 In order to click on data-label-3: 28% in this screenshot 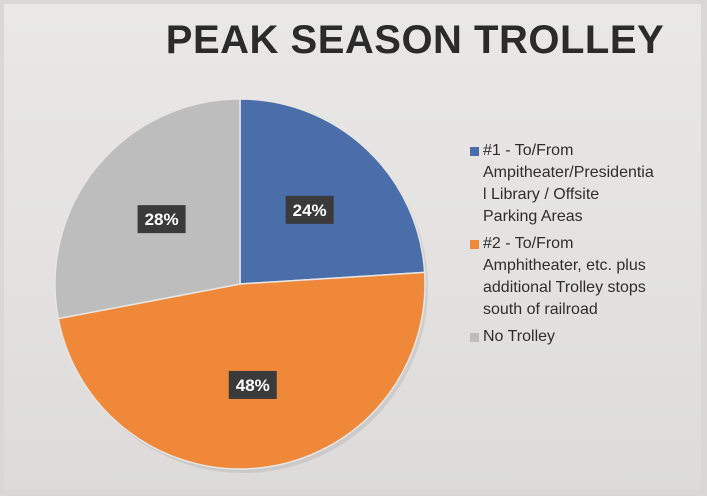, I will do `click(162, 219)`.